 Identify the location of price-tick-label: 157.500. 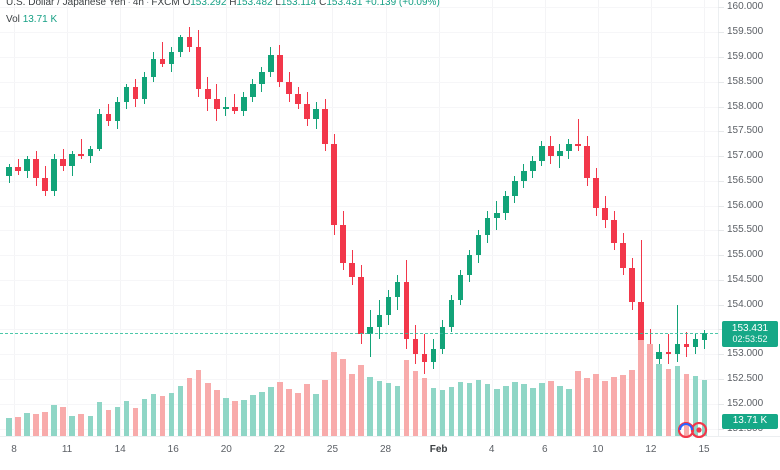
(749, 131).